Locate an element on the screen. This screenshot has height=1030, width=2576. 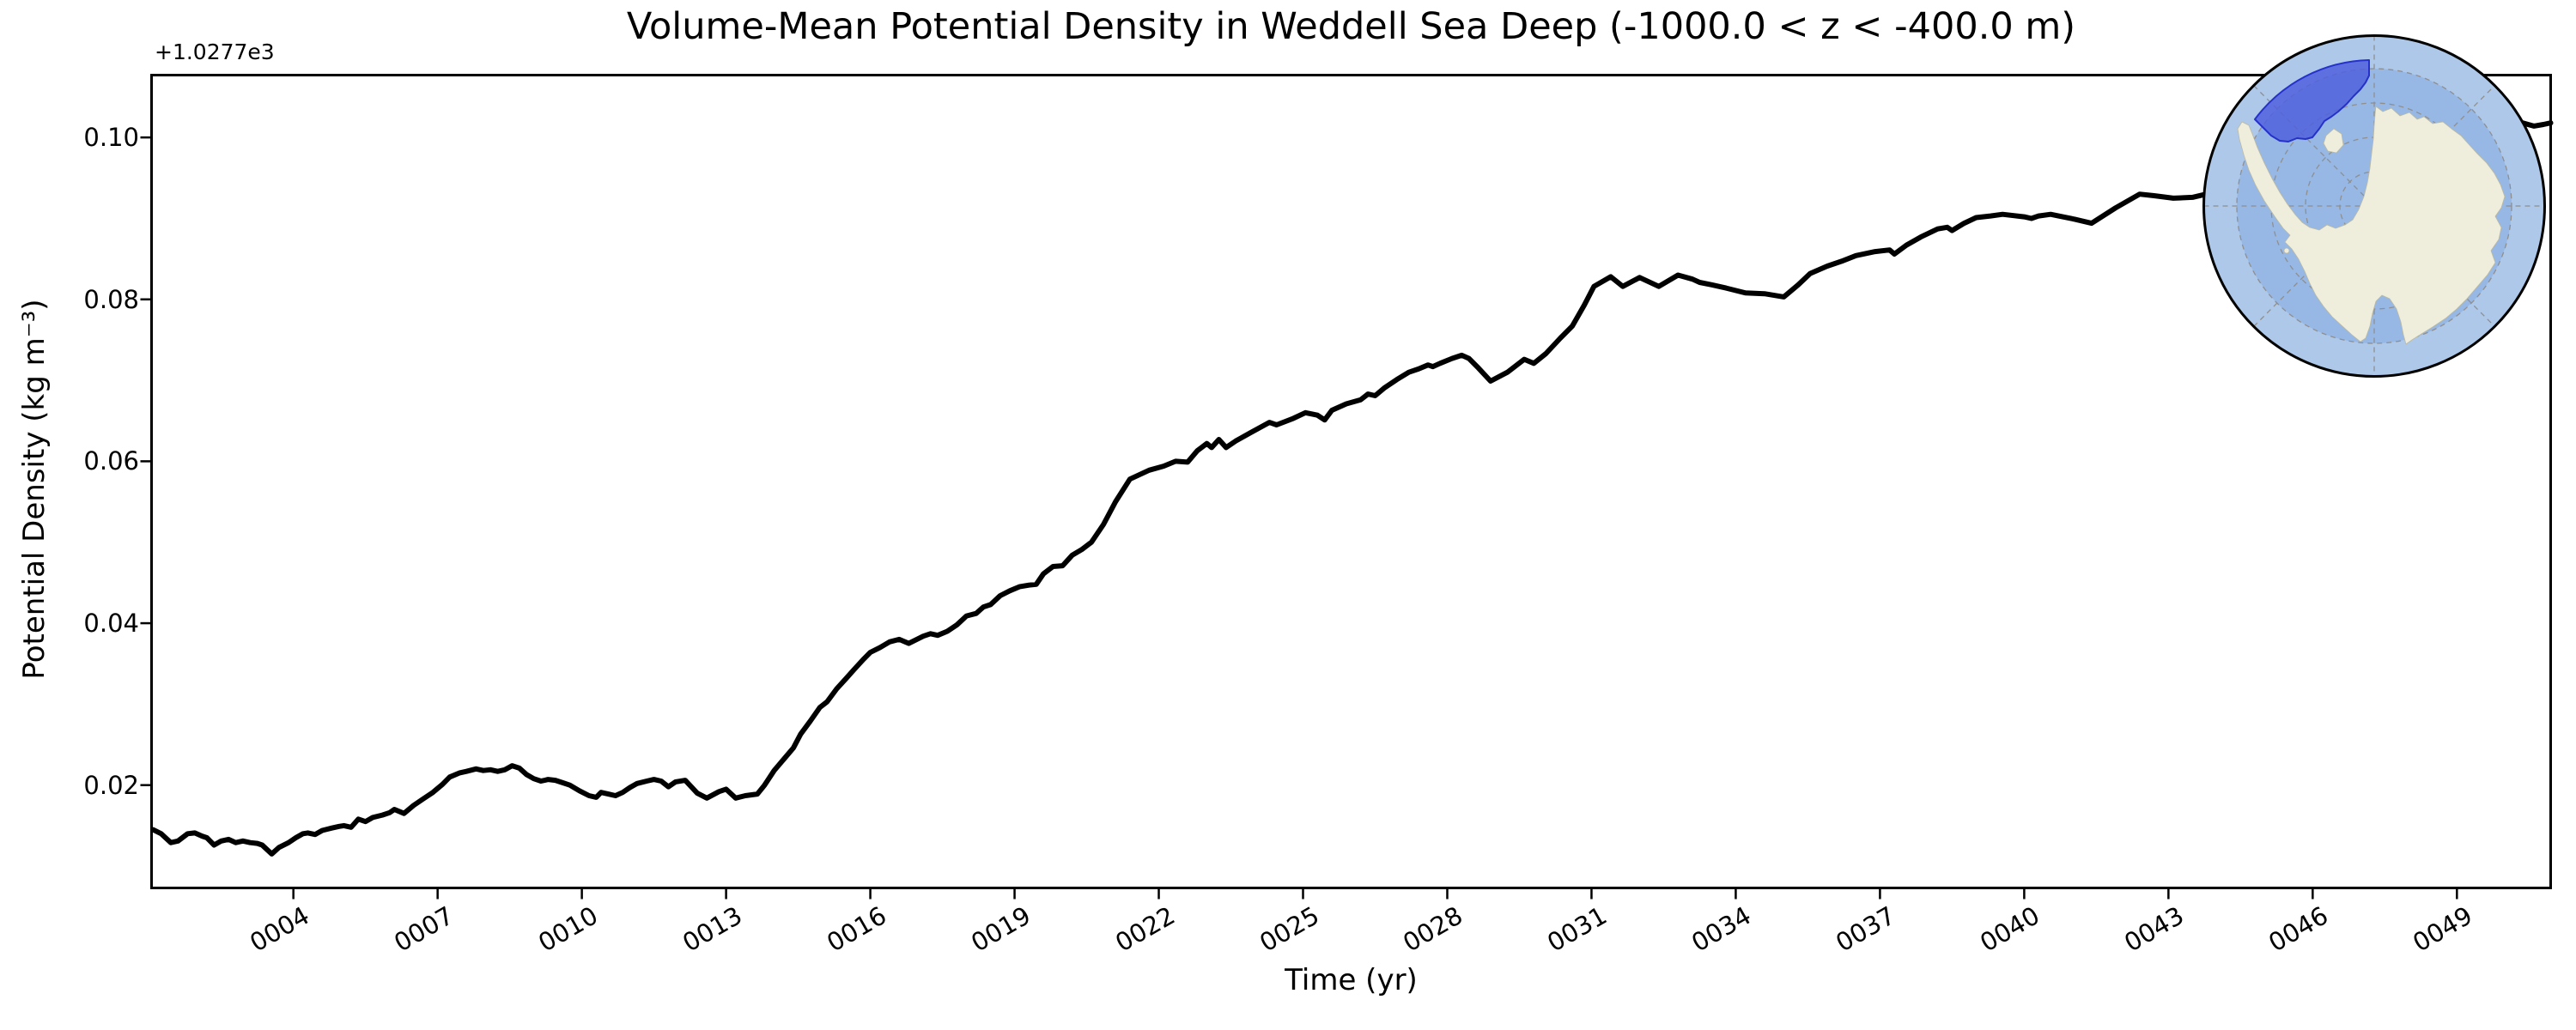
x-axis-label: Time (yr) is located at coordinates (1352, 980).